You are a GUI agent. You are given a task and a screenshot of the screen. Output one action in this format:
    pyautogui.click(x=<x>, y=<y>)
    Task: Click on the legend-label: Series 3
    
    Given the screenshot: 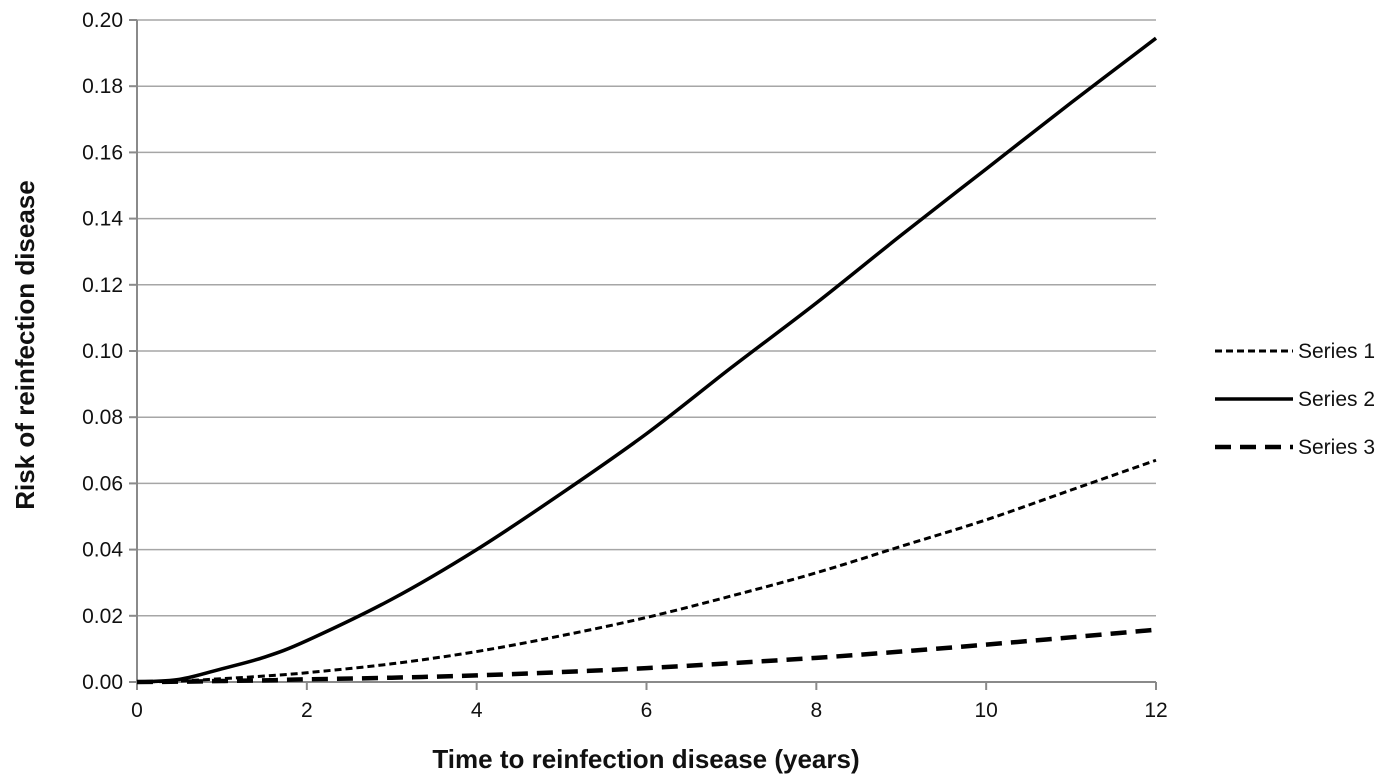 What is the action you would take?
    pyautogui.click(x=1336, y=447)
    